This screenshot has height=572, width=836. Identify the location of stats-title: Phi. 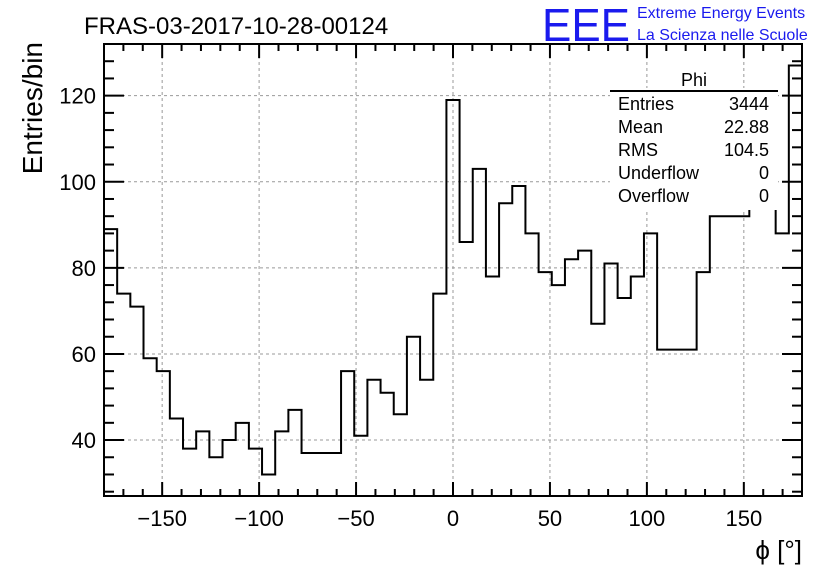
(694, 80).